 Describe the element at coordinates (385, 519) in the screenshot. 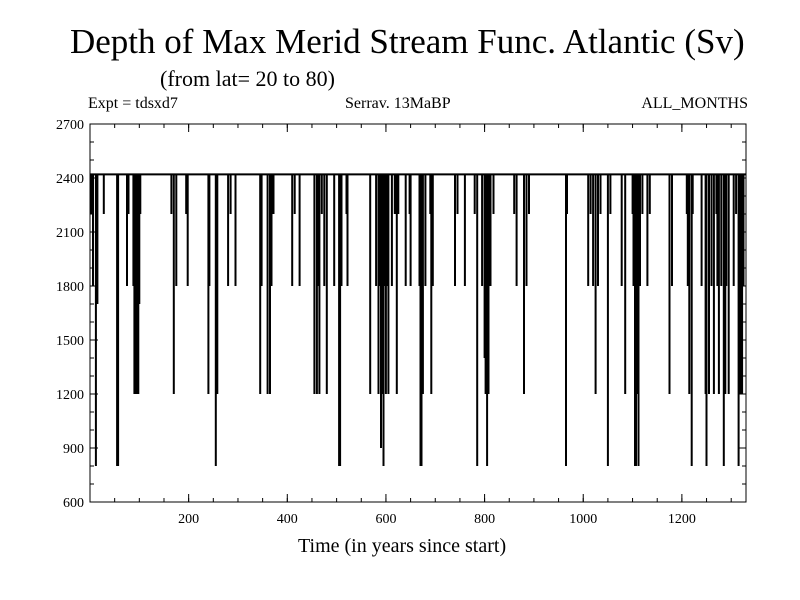

I see `x-tick-label: 600` at that location.